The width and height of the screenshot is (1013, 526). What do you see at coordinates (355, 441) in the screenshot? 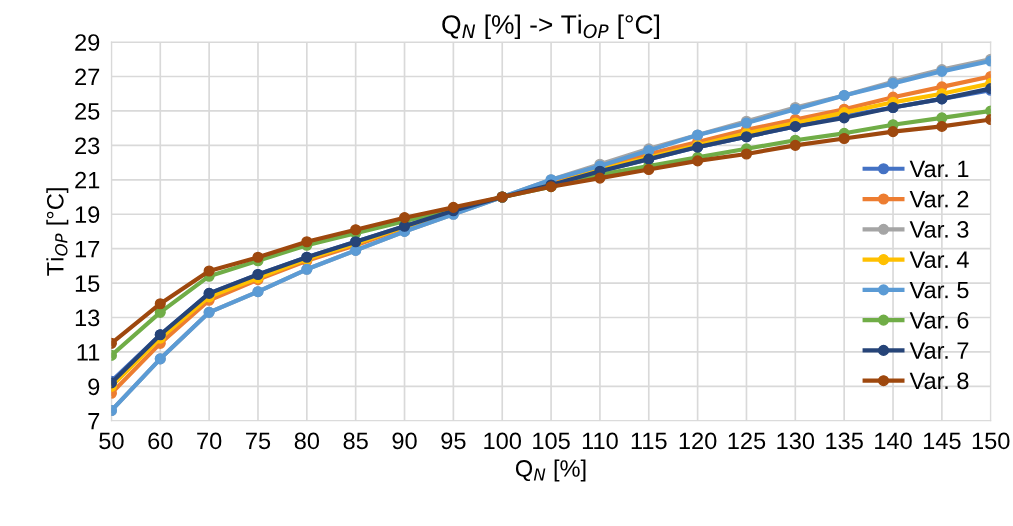
I see `x-tick-label: 85` at bounding box center [355, 441].